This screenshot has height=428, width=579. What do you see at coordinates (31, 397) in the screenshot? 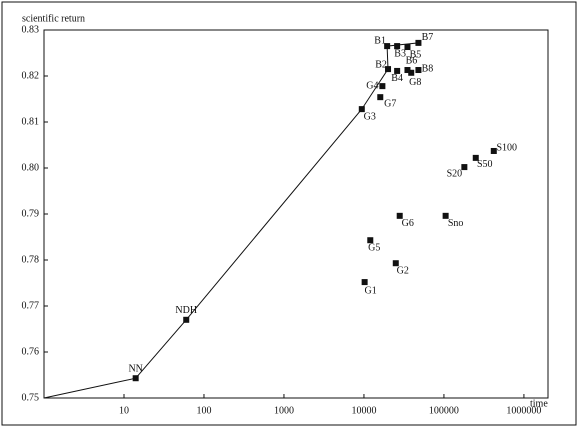
I see `y-tick-label: 0.75` at bounding box center [31, 397].